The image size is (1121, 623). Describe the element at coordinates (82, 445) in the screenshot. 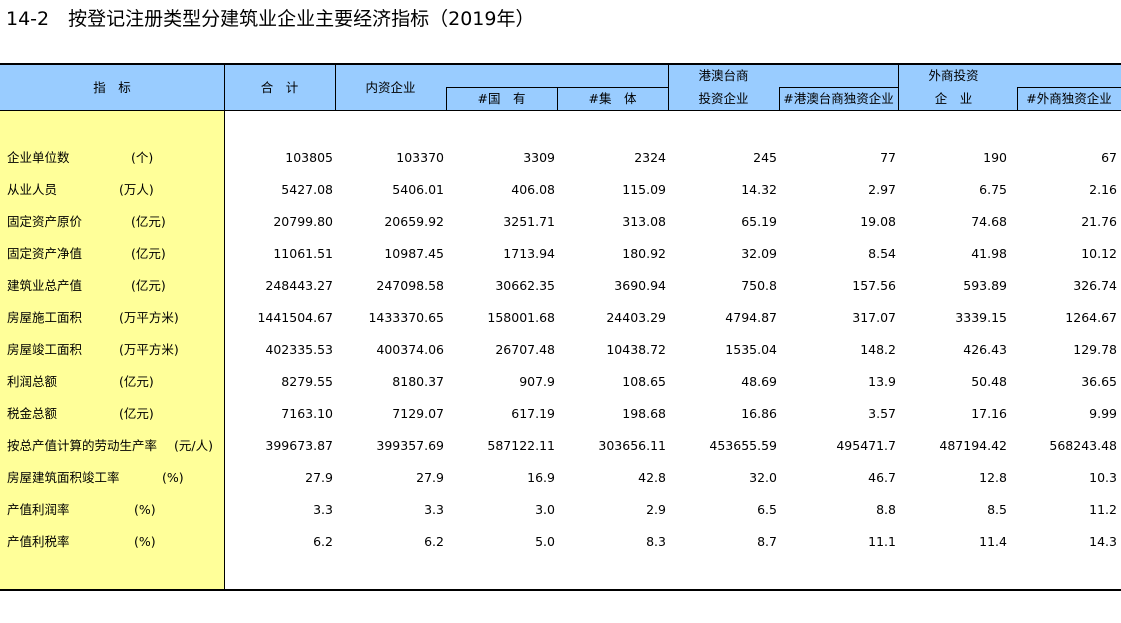

I see `indicator-name: 按总产值计算的劳动生产率` at that location.